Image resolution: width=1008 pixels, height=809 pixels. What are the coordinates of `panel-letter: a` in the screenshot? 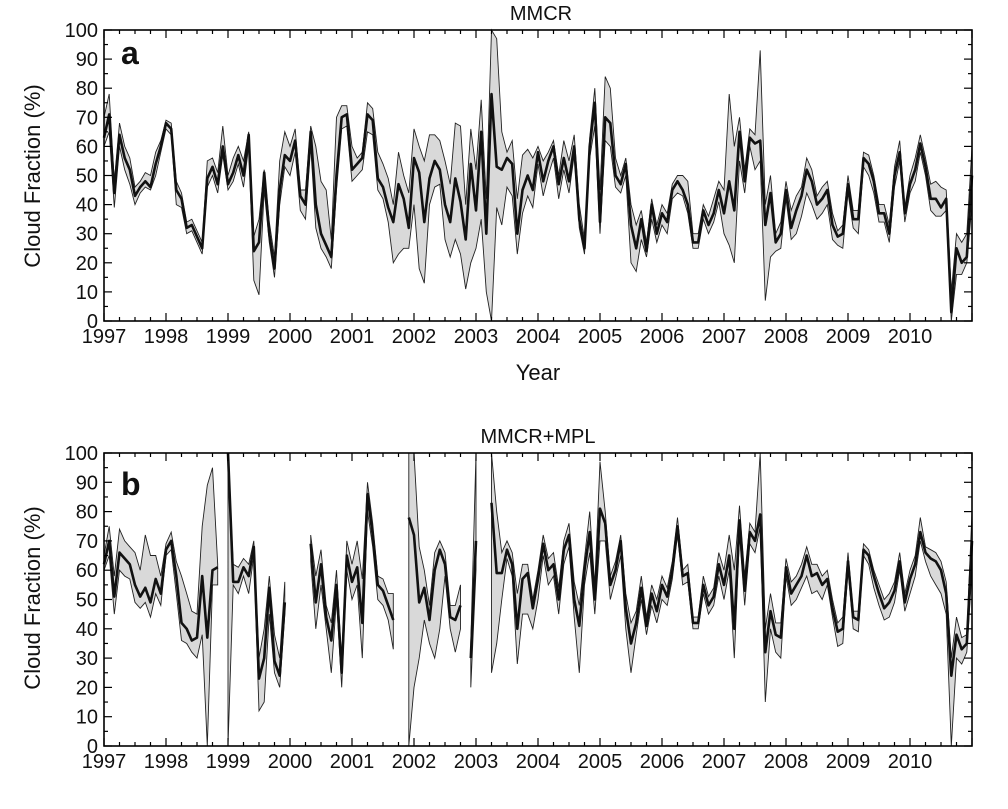 It's located at (130, 53).